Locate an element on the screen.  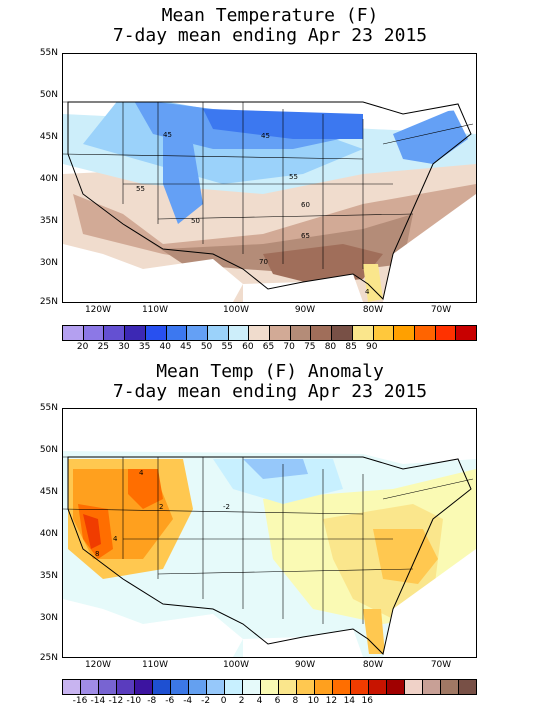
map1-region-northeast is located at coordinates (430, 136).